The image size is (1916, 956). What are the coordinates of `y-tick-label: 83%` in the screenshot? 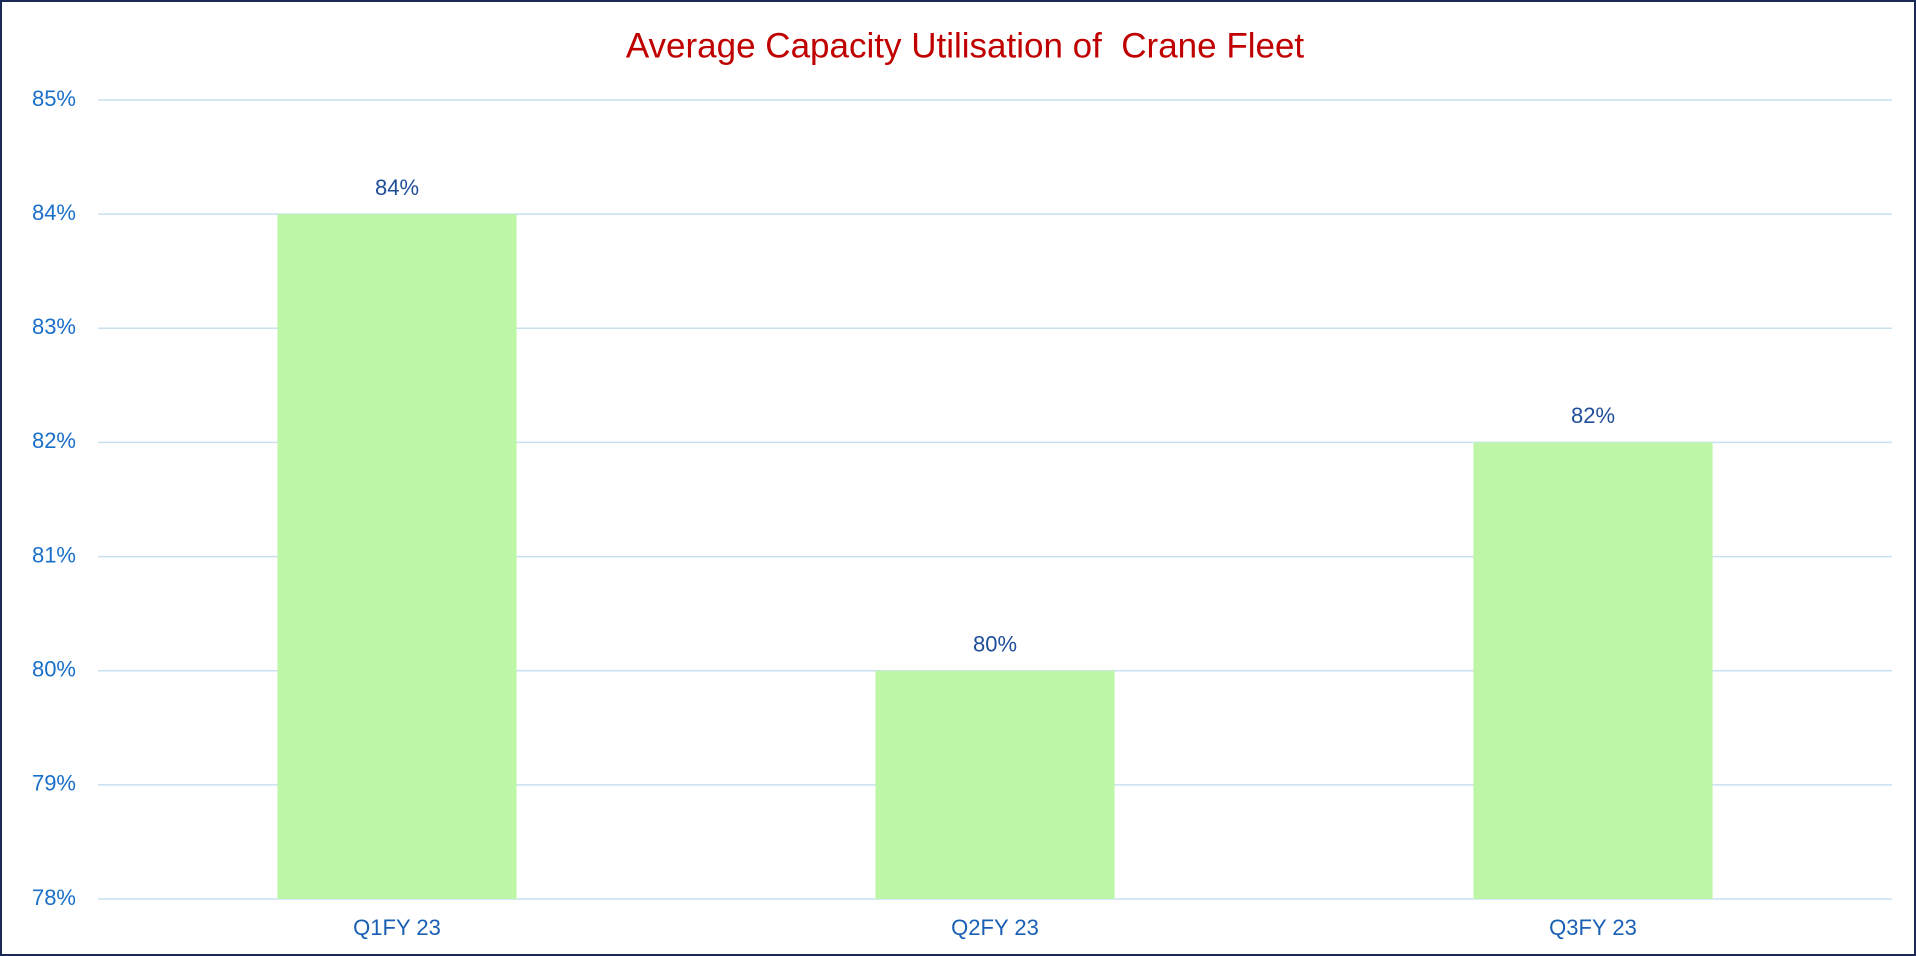 It's located at (54, 326).